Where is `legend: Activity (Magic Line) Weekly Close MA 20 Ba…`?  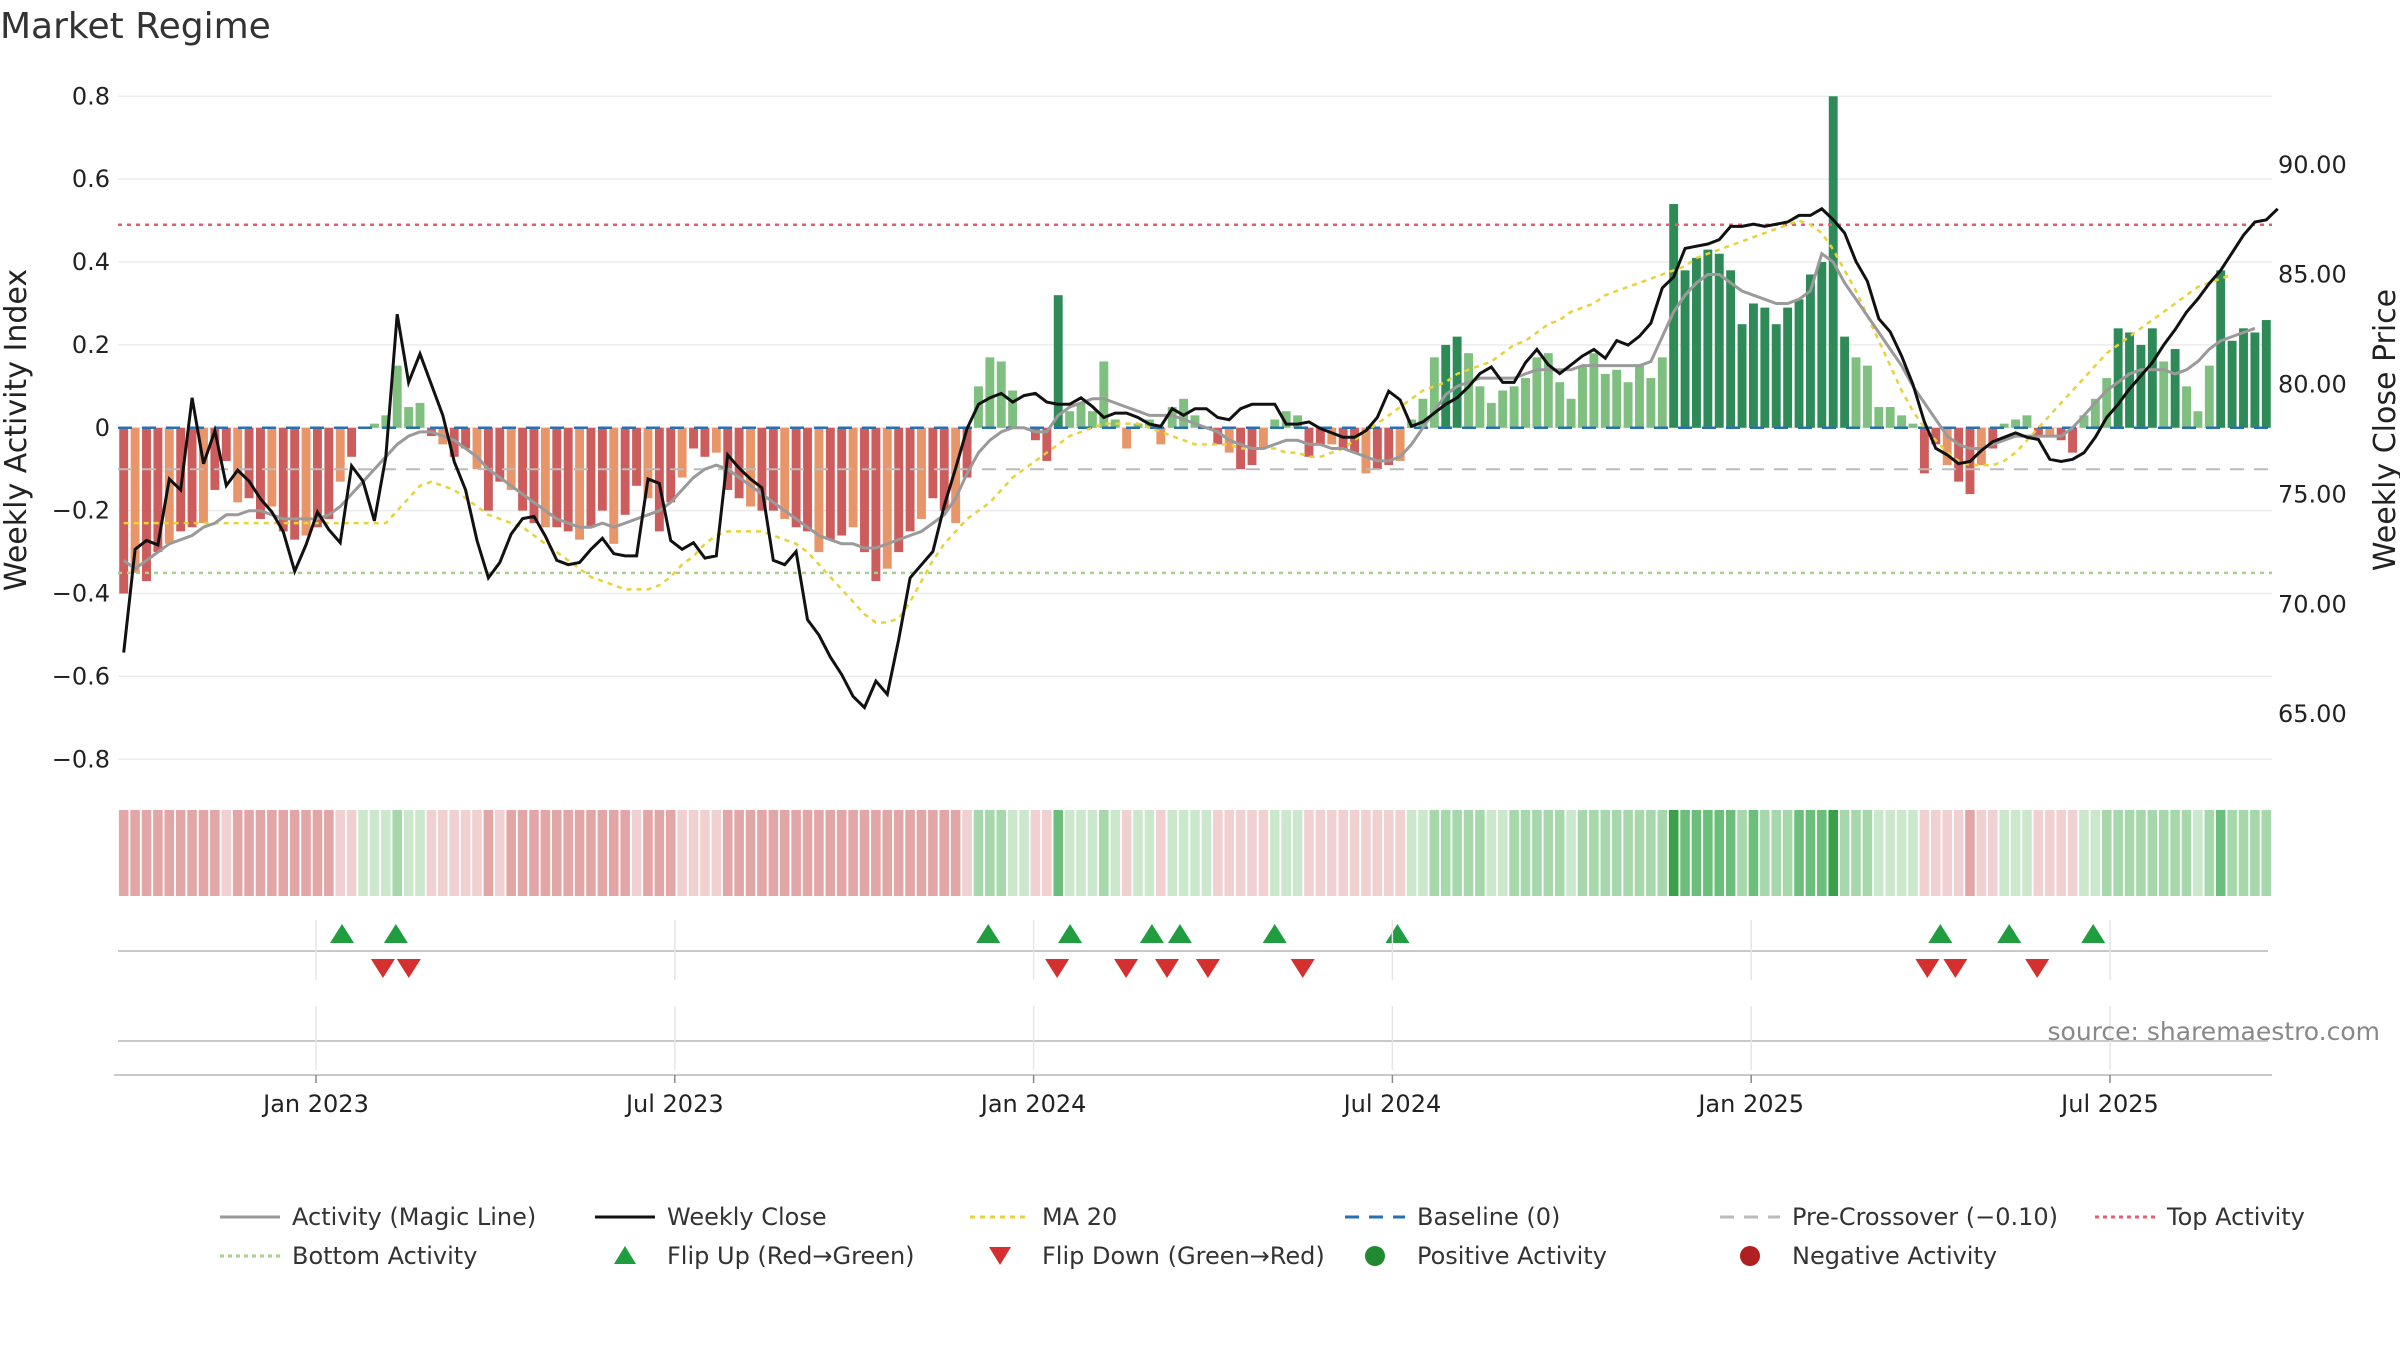
legend: Activity (Magic Line) Weekly Close MA 20 Ba… is located at coordinates (1262, 1236).